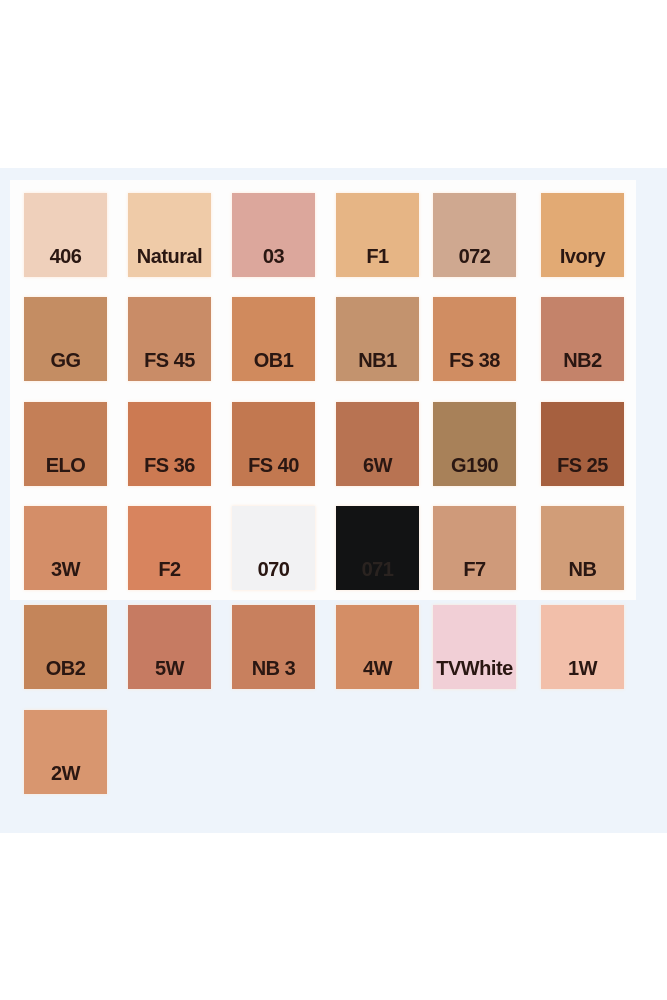 Image resolution: width=667 pixels, height=1000 pixels. Describe the element at coordinates (377, 444) in the screenshot. I see `color-swatch: 6W` at that location.